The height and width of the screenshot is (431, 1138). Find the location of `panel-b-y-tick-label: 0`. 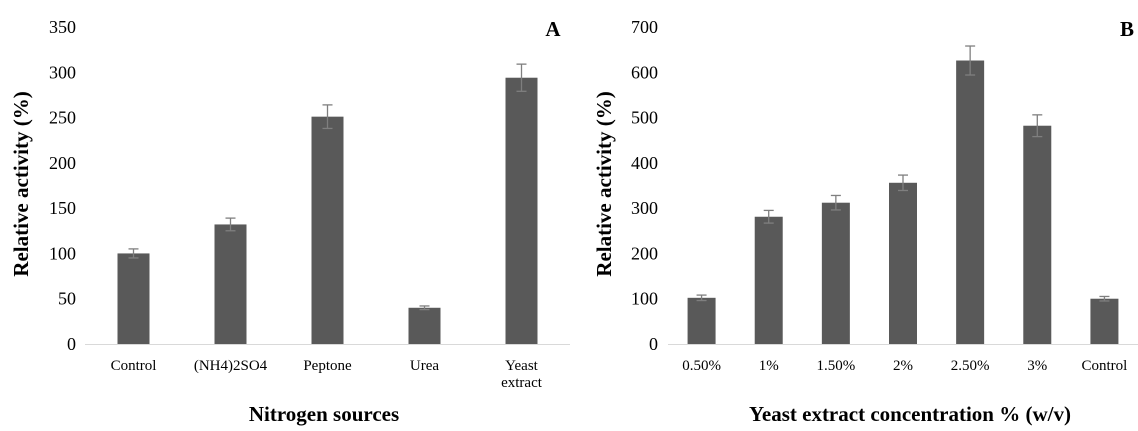

panel-b-y-tick-label: 0 is located at coordinates (653, 344).